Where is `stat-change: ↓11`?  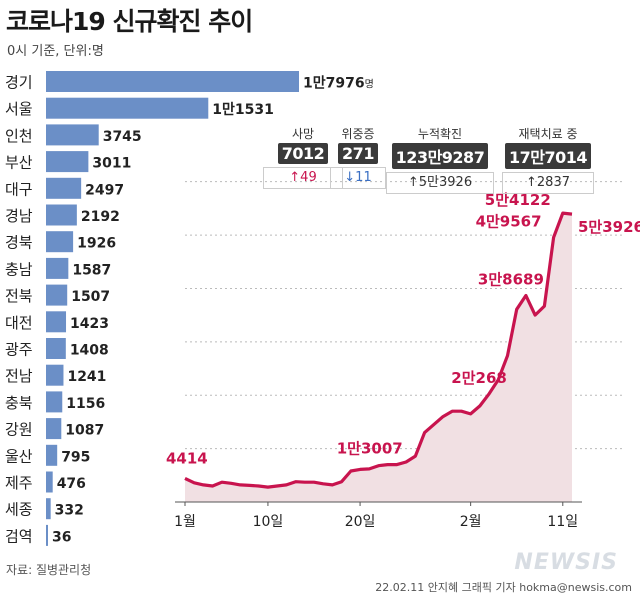
stat-change: ↓11 is located at coordinates (358, 178).